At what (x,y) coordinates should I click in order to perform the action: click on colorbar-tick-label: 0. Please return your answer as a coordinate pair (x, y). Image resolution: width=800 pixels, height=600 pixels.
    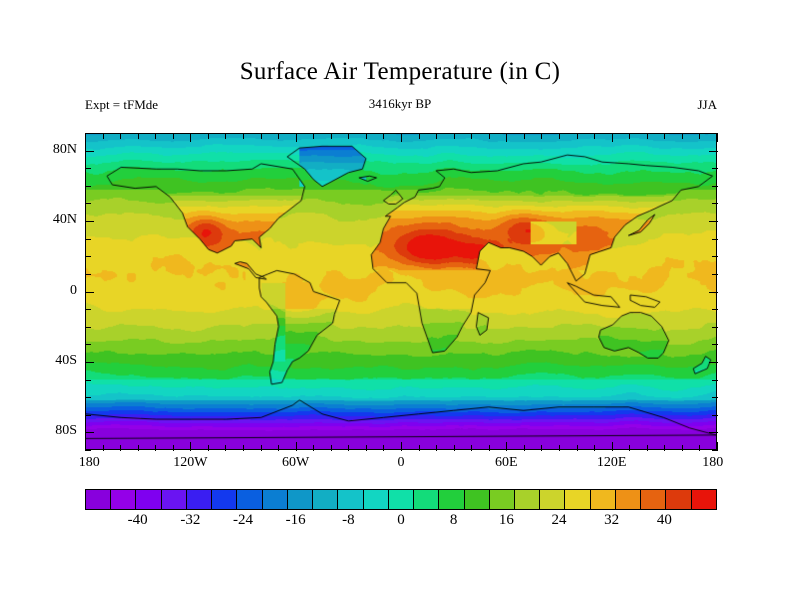
    Looking at the image, I should click on (401, 520).